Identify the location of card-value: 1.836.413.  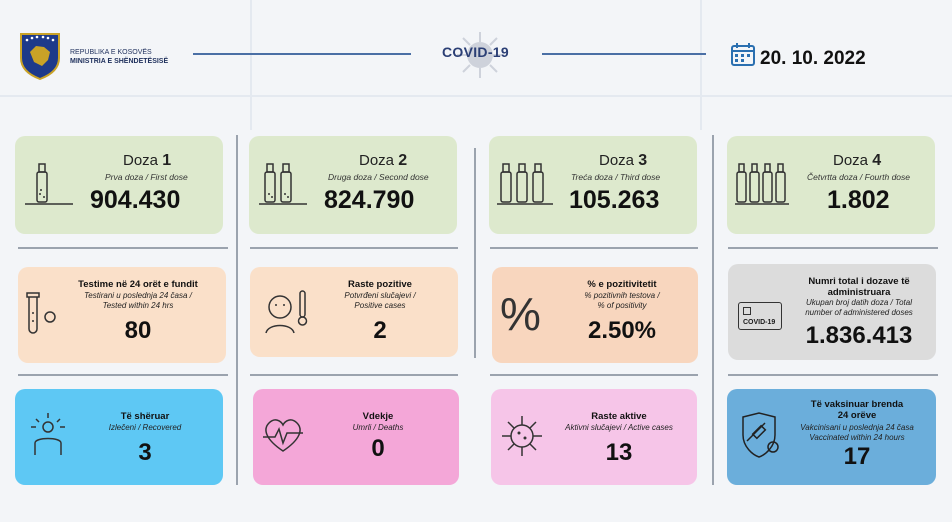
(859, 335).